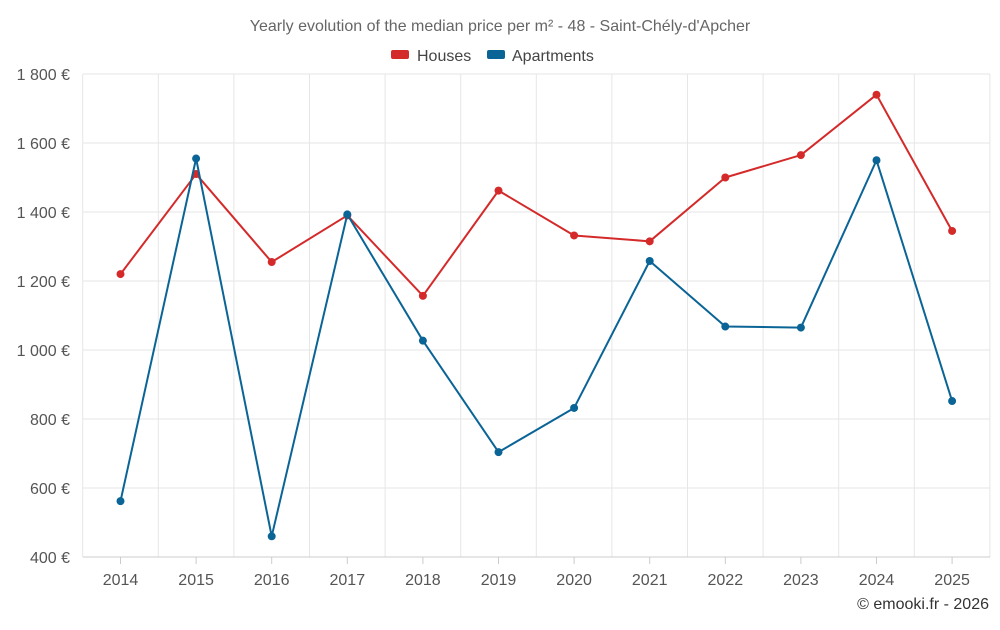 This screenshot has height=630, width=1000. Describe the element at coordinates (43, 282) in the screenshot. I see `y-tick-label: 1 200 €` at that location.